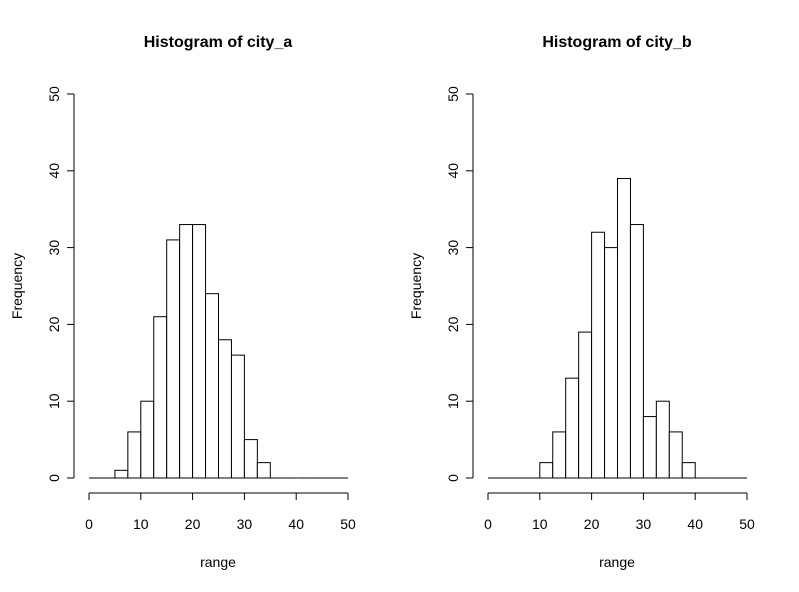 The width and height of the screenshot is (799, 592). What do you see at coordinates (617, 42) in the screenshot?
I see `chart-title: Histogram of city_b` at bounding box center [617, 42].